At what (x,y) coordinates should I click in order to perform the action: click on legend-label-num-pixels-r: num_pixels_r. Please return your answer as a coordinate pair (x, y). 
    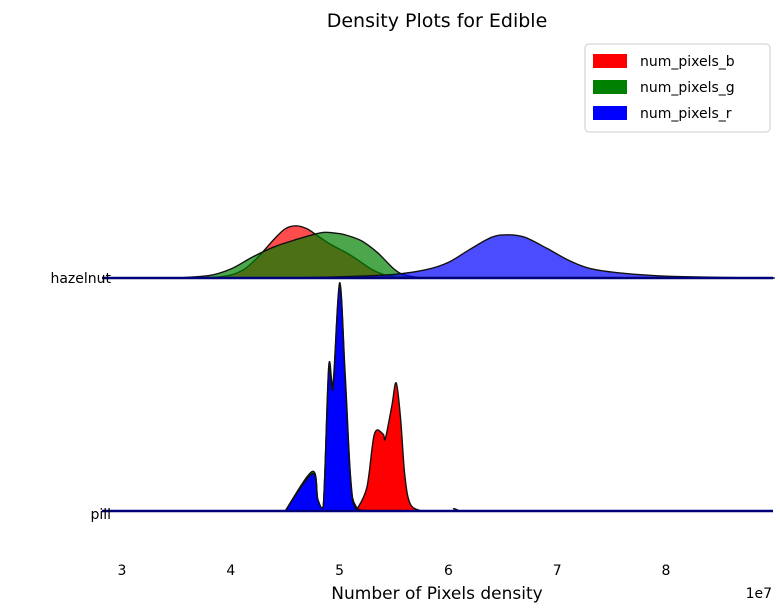
    Looking at the image, I should click on (686, 114).